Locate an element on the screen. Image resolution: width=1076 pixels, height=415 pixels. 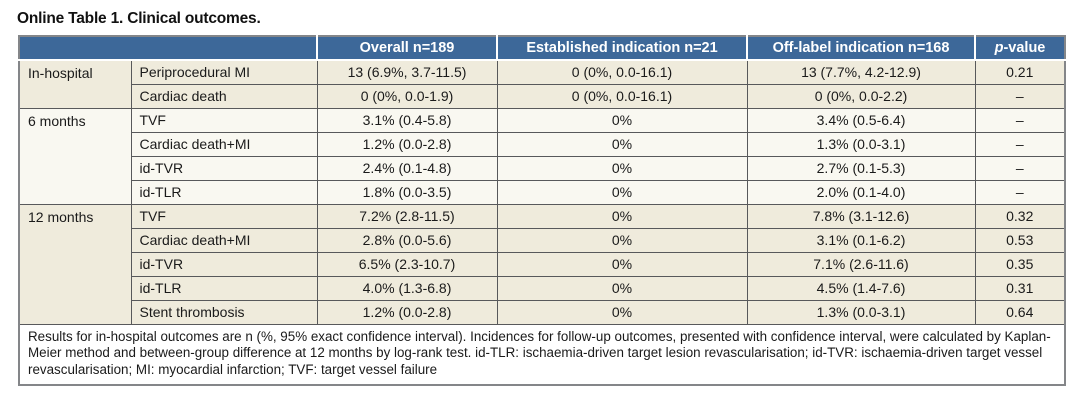
overall-cell: 3.1% (0.4-5.8) is located at coordinates (407, 120).